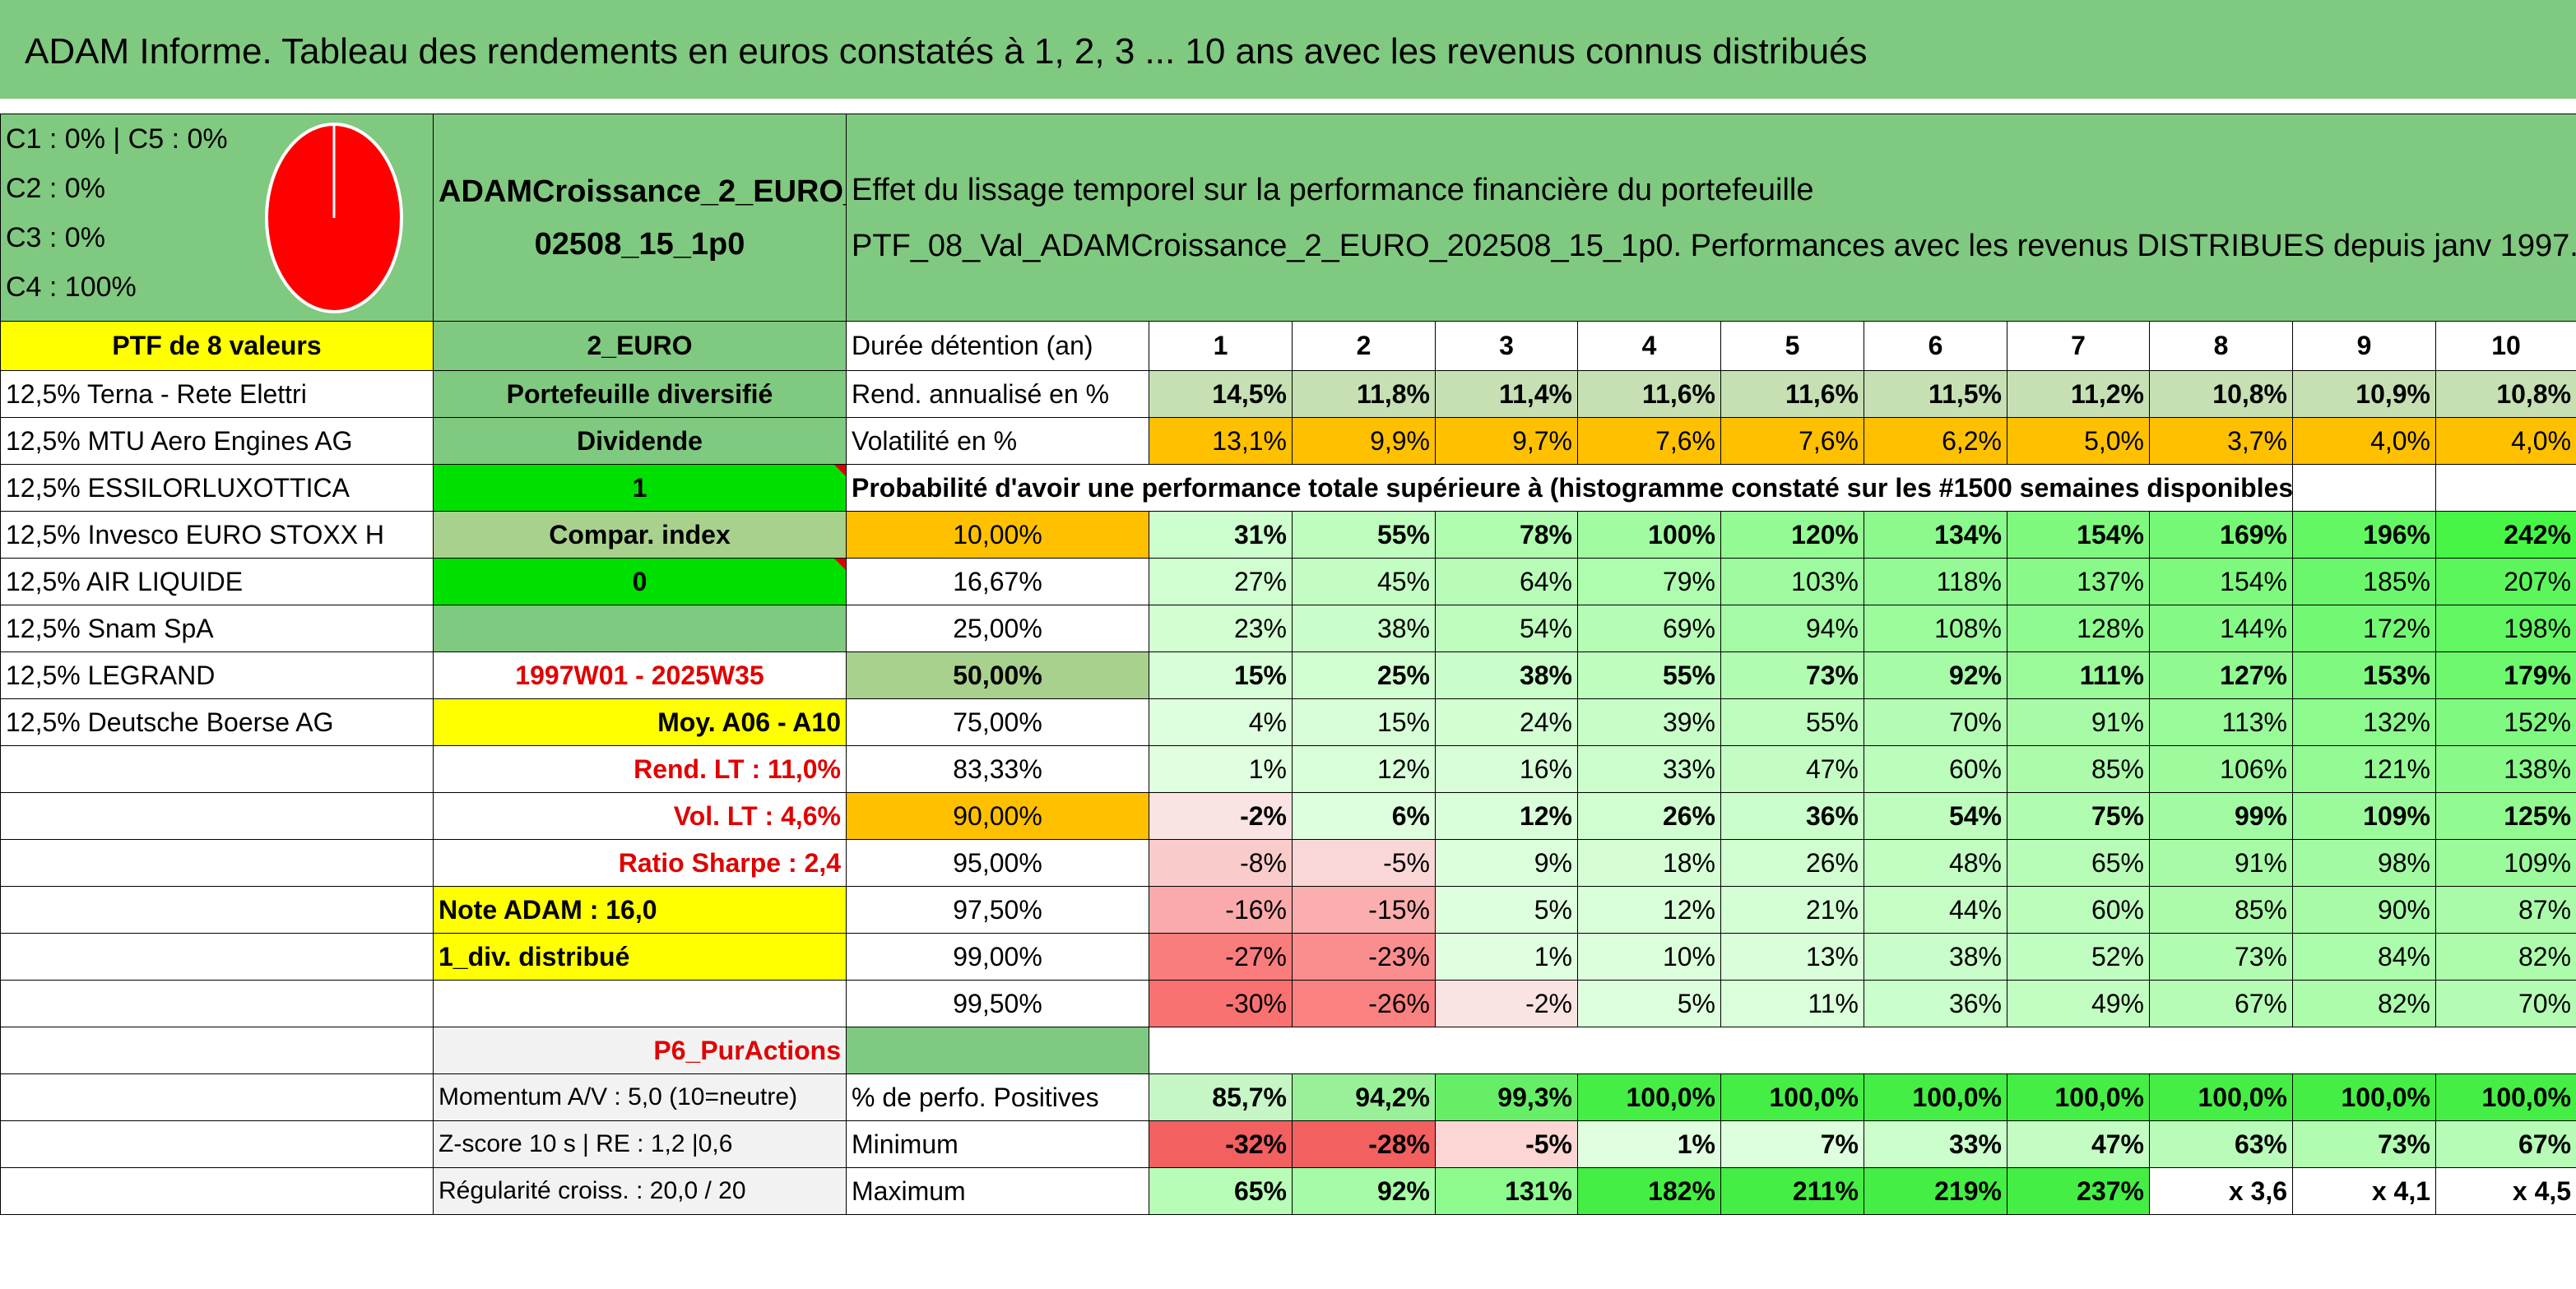 The width and height of the screenshot is (2576, 1289). I want to click on duration-header: 9, so click(2364, 346).